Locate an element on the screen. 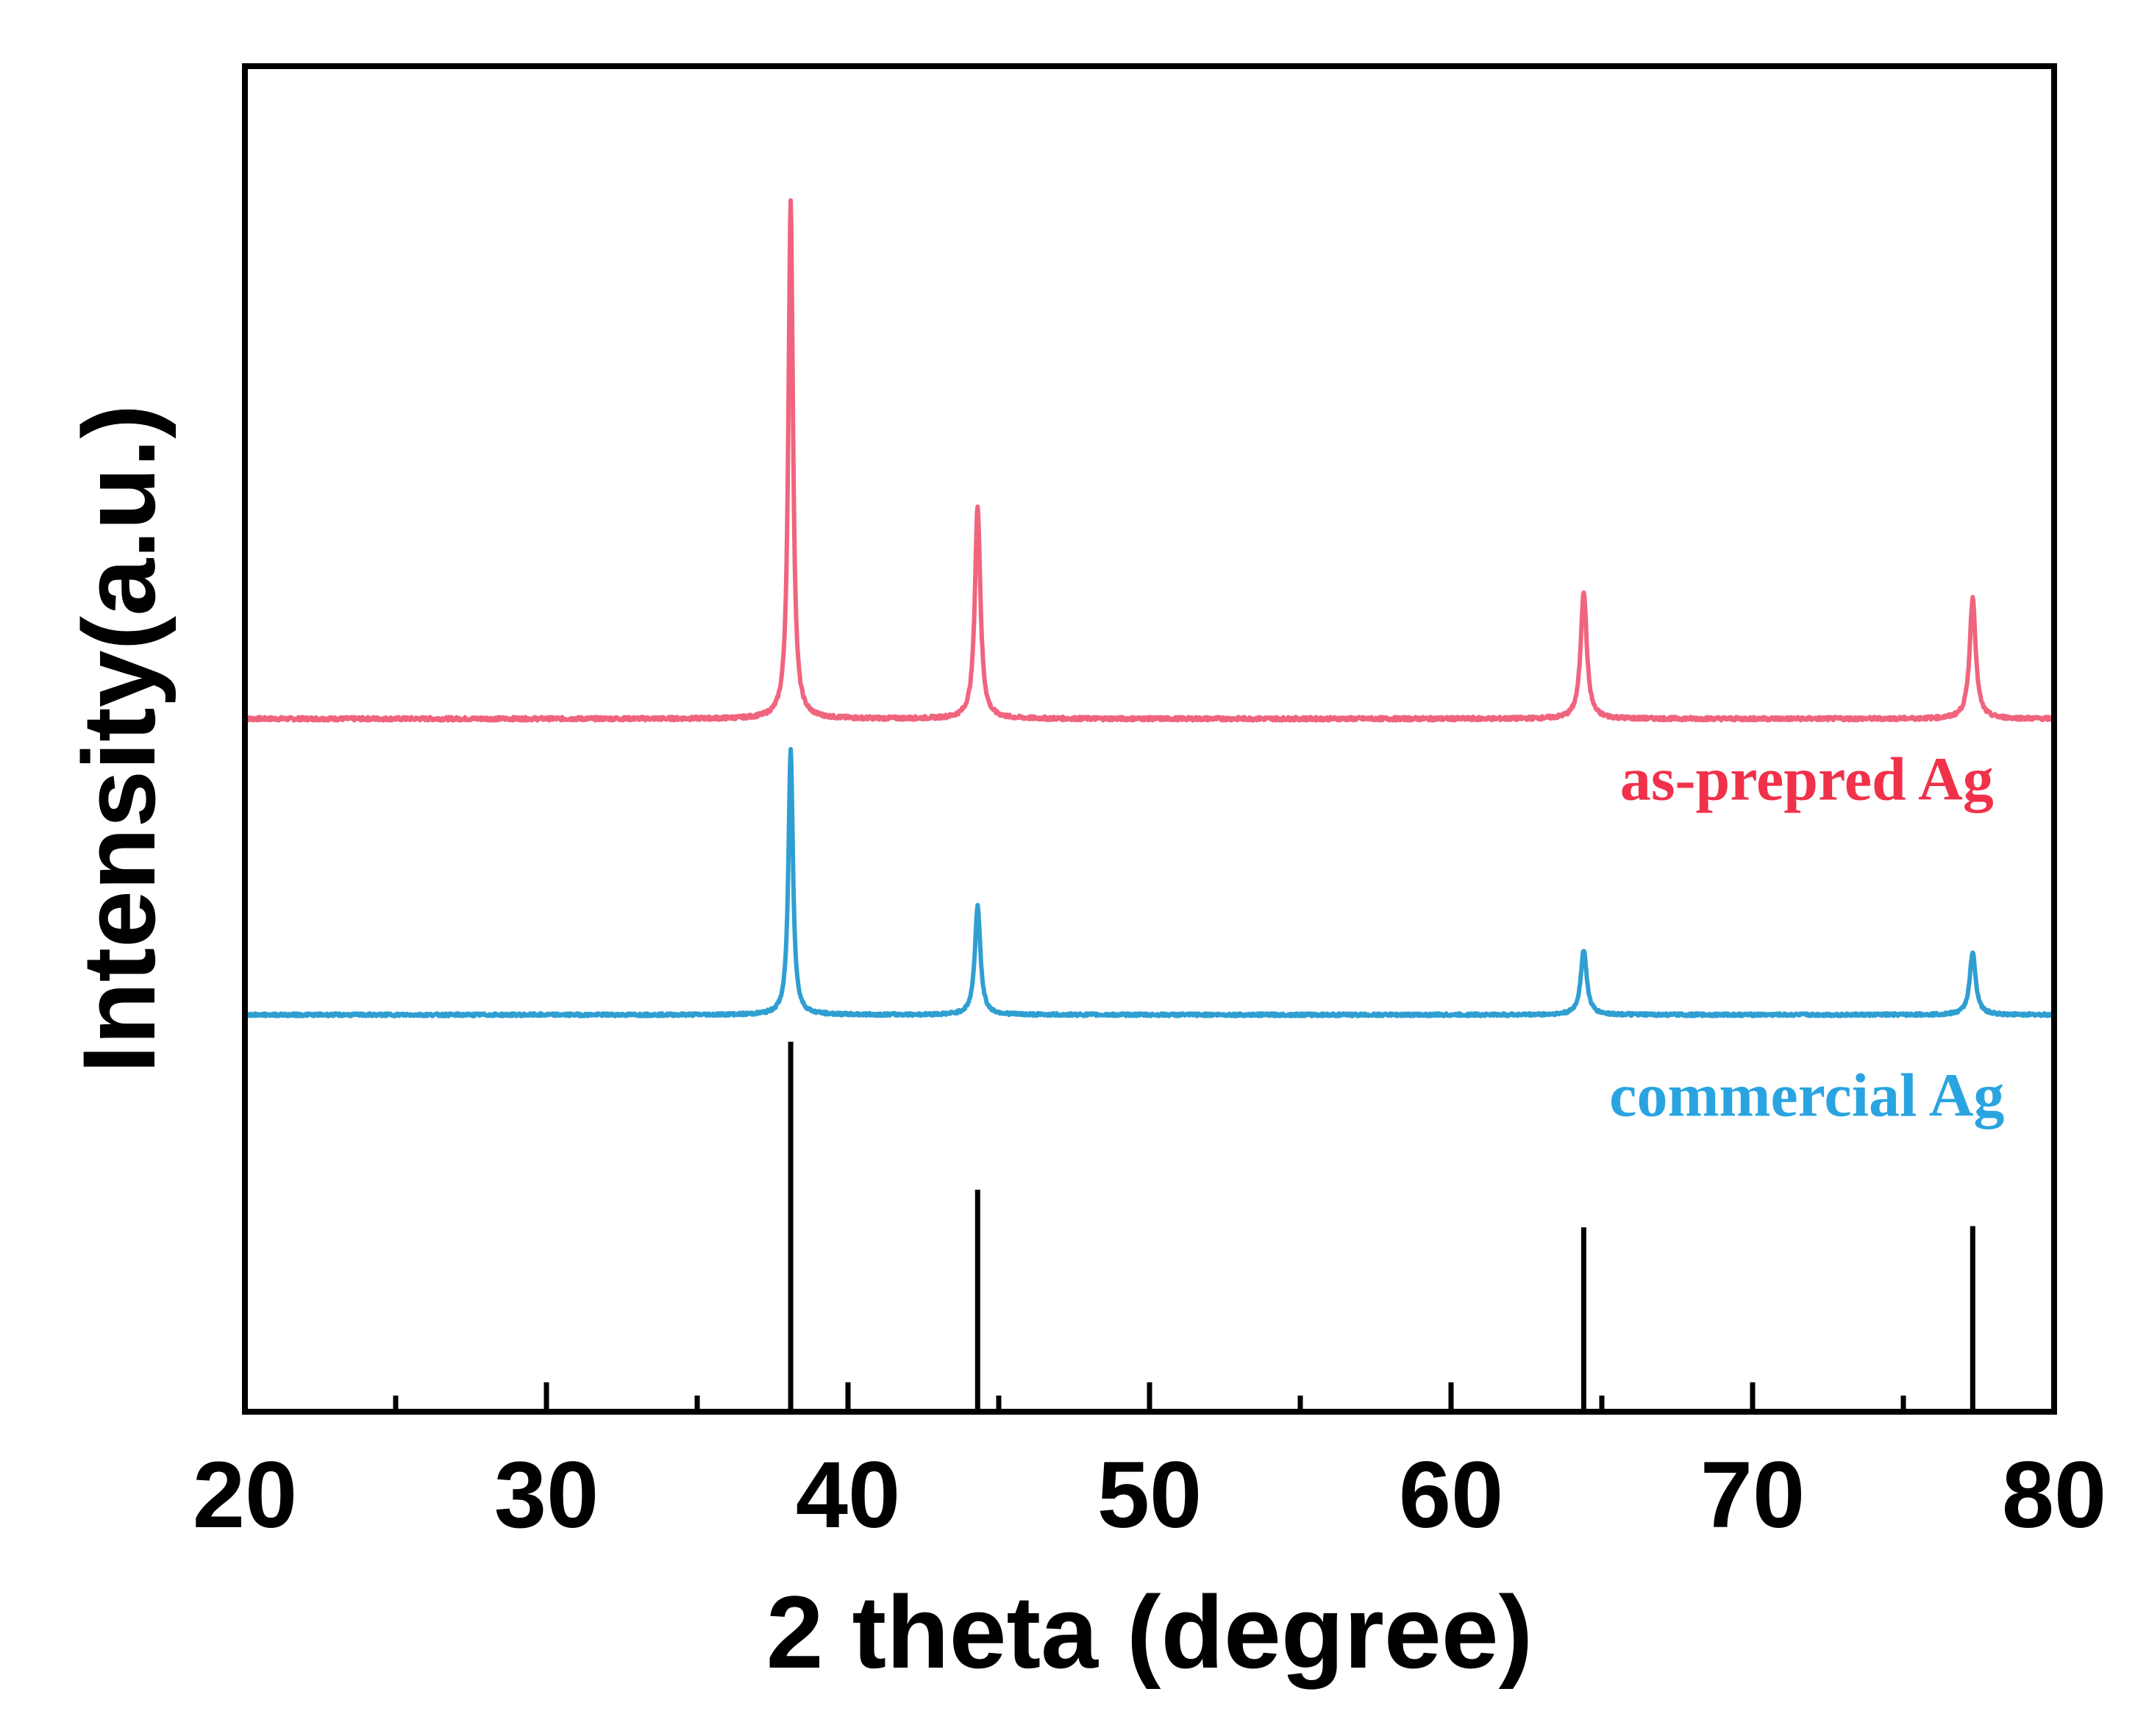 The image size is (2149, 1736). y-axis-title: Intensity(a.u.) is located at coordinates (119, 739).